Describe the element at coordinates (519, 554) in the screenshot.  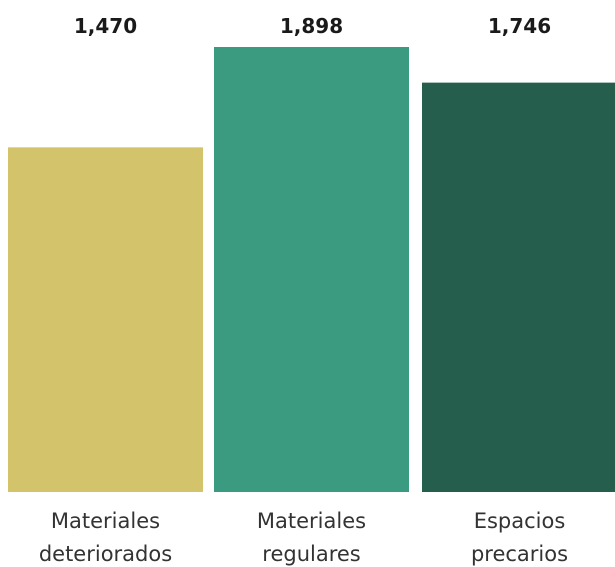
I see `category-label-2-line-1: precarios` at that location.